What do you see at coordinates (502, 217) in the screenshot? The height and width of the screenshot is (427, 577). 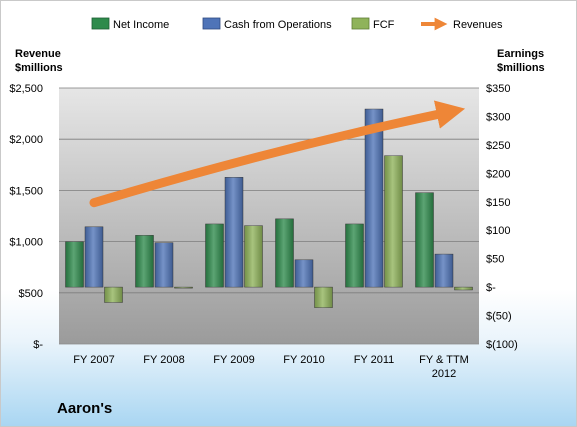 I see `right-axis: $(100) $(50) $- $50 $100 $150 $200 $250 $300 $350` at bounding box center [502, 217].